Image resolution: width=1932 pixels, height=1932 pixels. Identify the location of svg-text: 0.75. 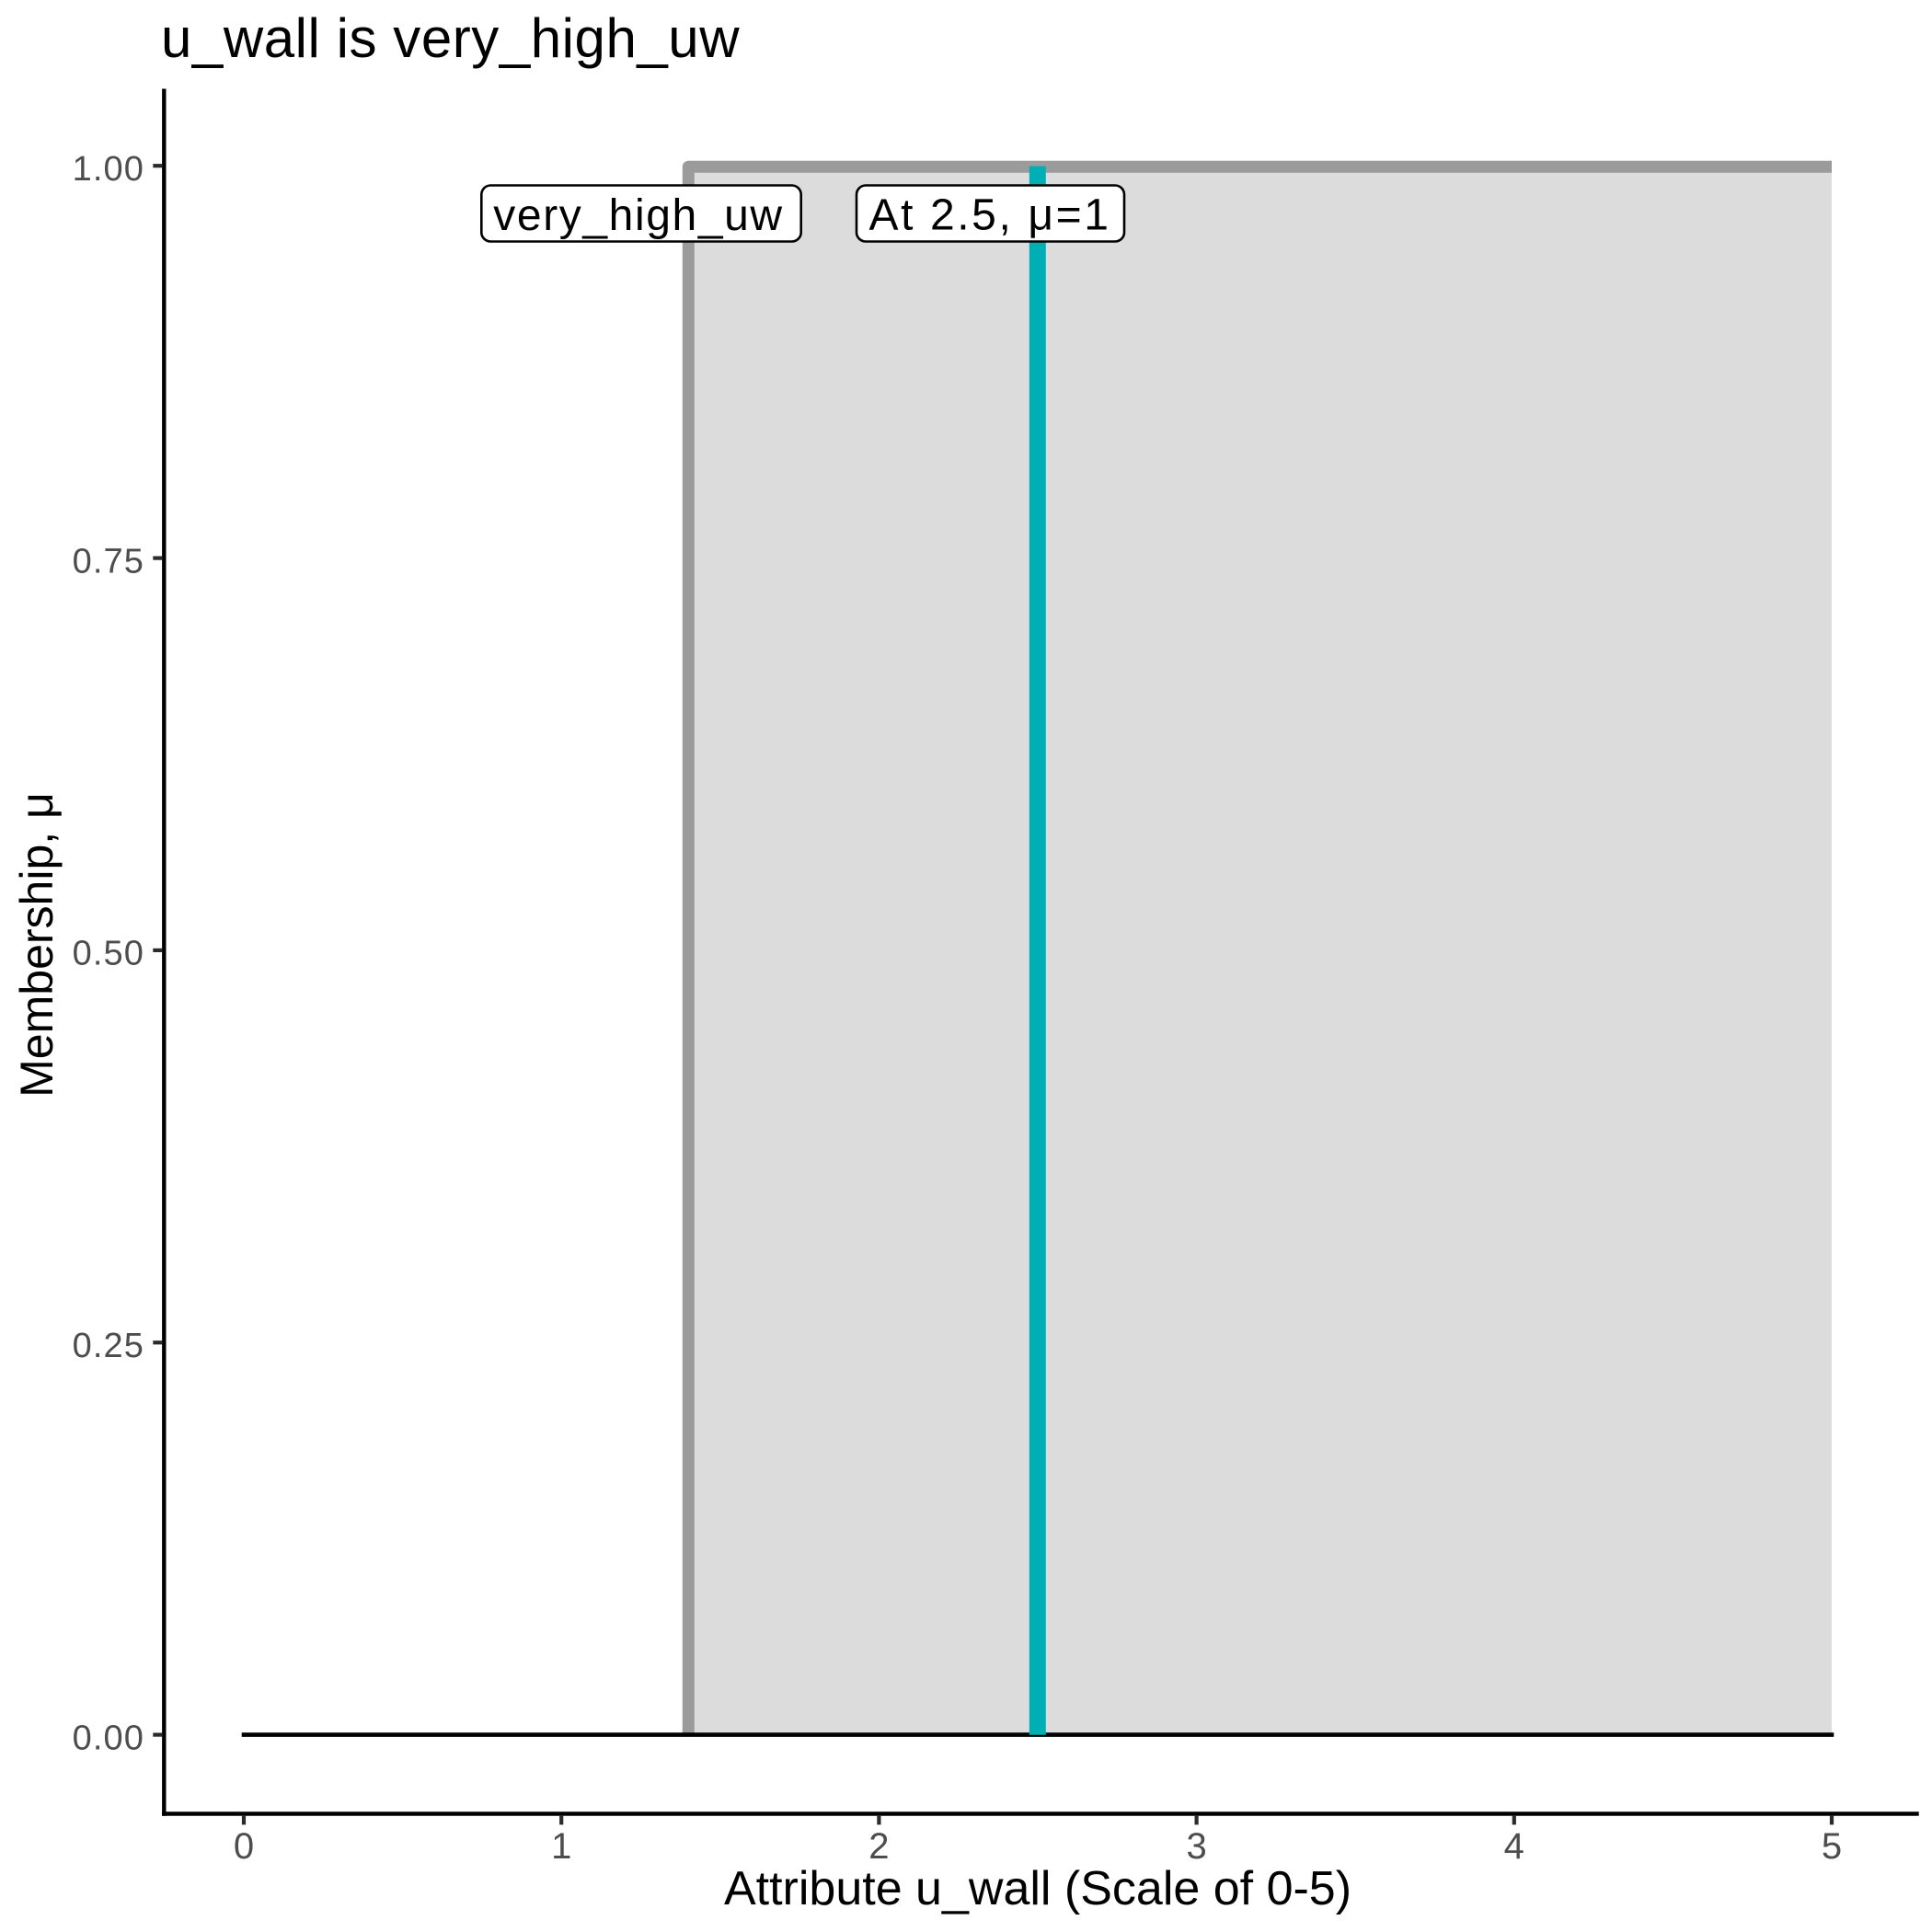
(108, 561).